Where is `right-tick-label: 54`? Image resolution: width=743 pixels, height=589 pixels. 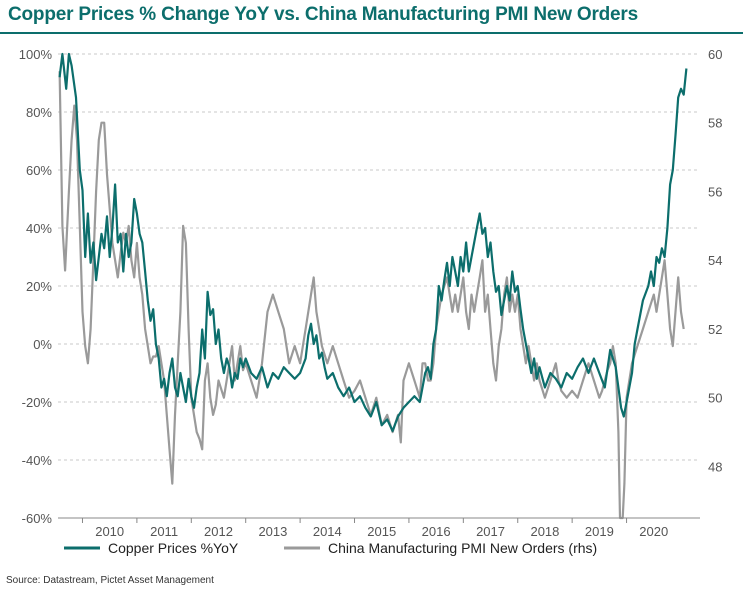 right-tick-label: 54 is located at coordinates (715, 260).